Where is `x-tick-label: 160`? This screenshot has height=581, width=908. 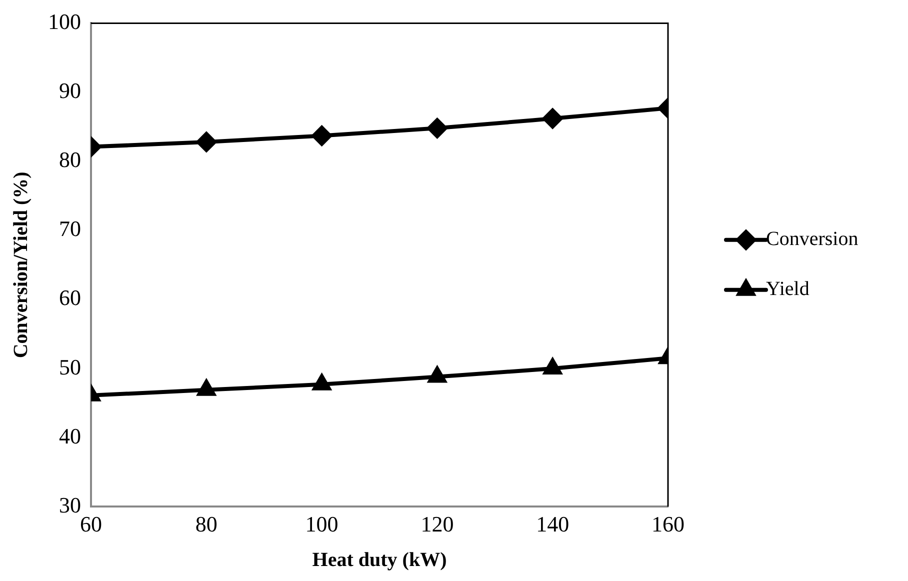
x-tick-label: 160 is located at coordinates (668, 524).